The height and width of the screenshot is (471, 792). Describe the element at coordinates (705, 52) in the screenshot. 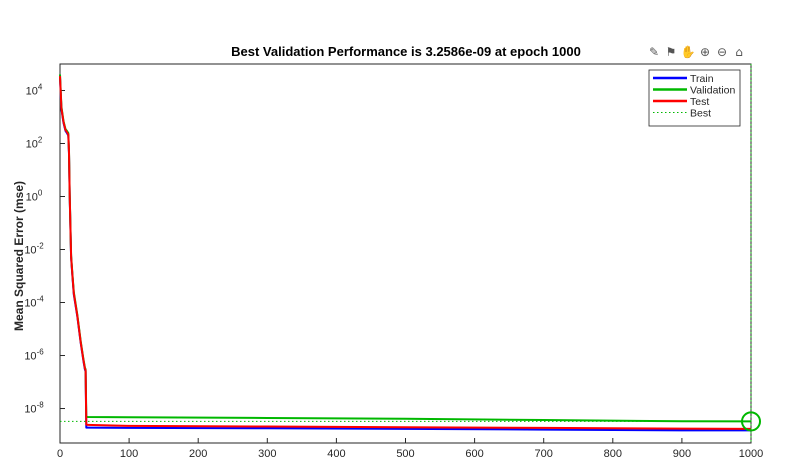

I see `zoom-in-icon: ⊕` at that location.